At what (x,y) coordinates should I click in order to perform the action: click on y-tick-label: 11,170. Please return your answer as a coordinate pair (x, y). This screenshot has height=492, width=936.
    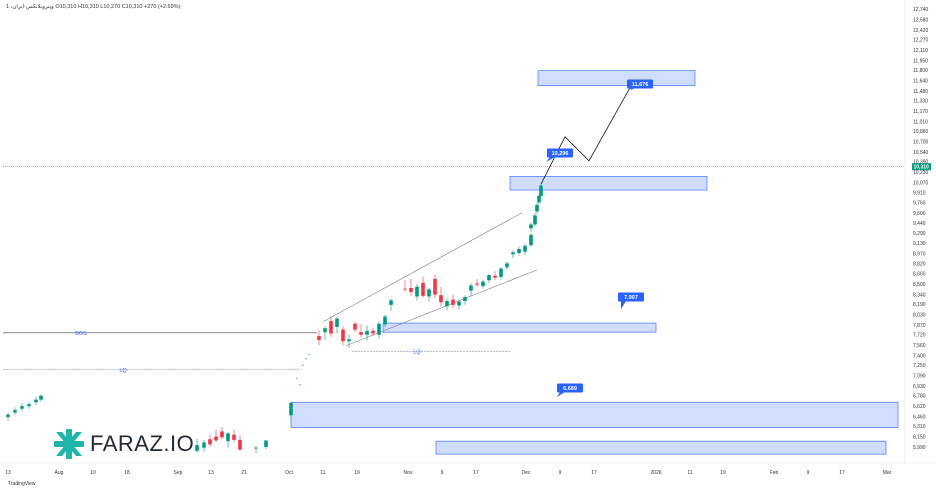
    Looking at the image, I should click on (920, 112).